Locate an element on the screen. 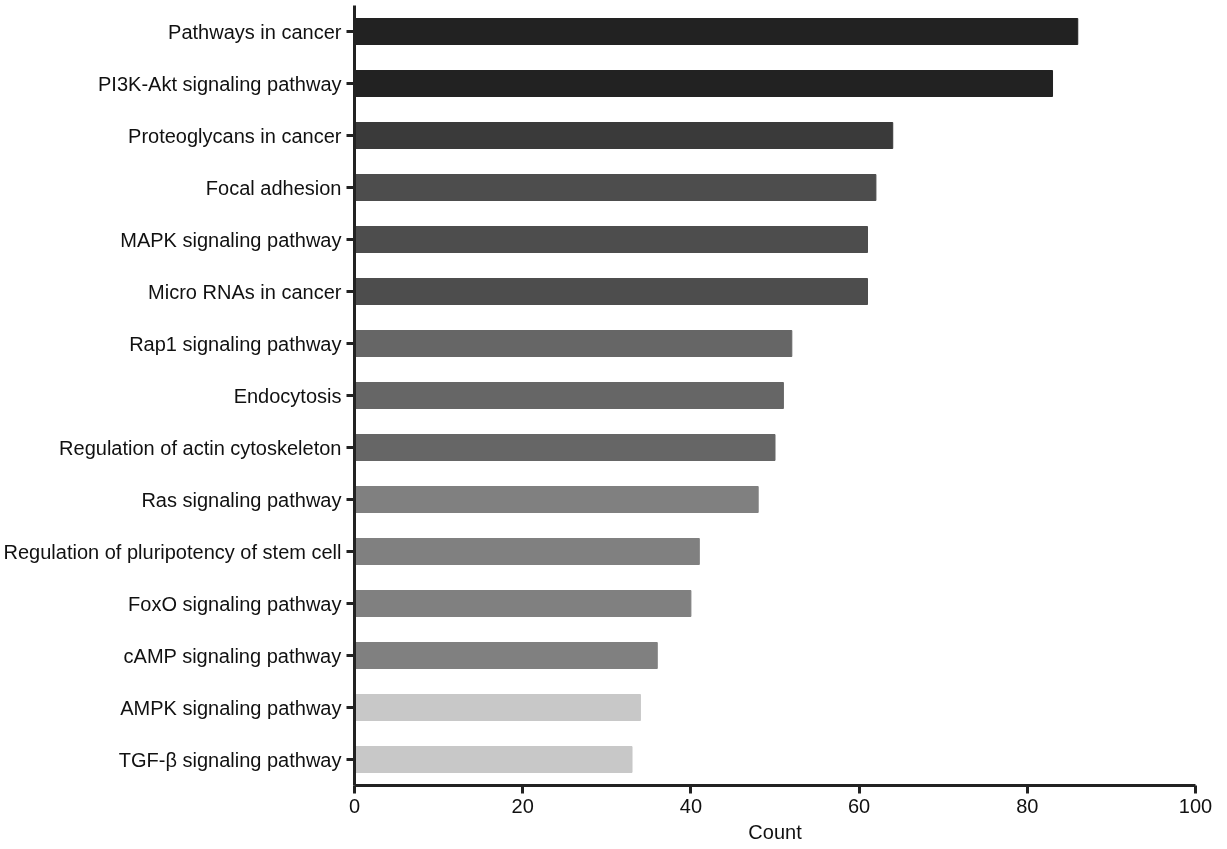 The height and width of the screenshot is (849, 1227). y-tick-label: Regulation of actin cytoskeleton is located at coordinates (200, 447).